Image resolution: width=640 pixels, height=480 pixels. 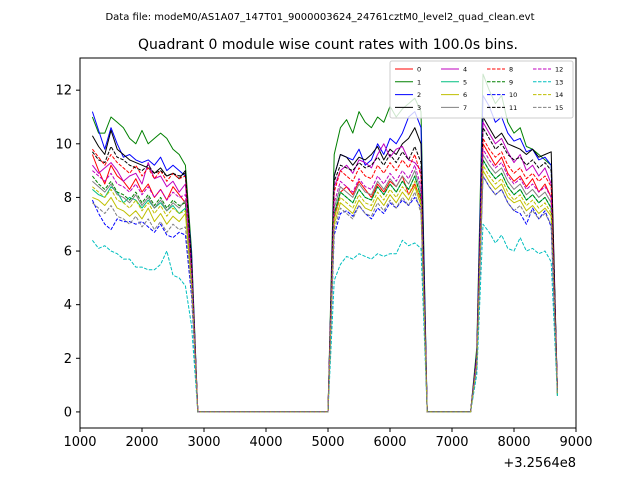 I want to click on legend-label: 12, so click(x=559, y=70).